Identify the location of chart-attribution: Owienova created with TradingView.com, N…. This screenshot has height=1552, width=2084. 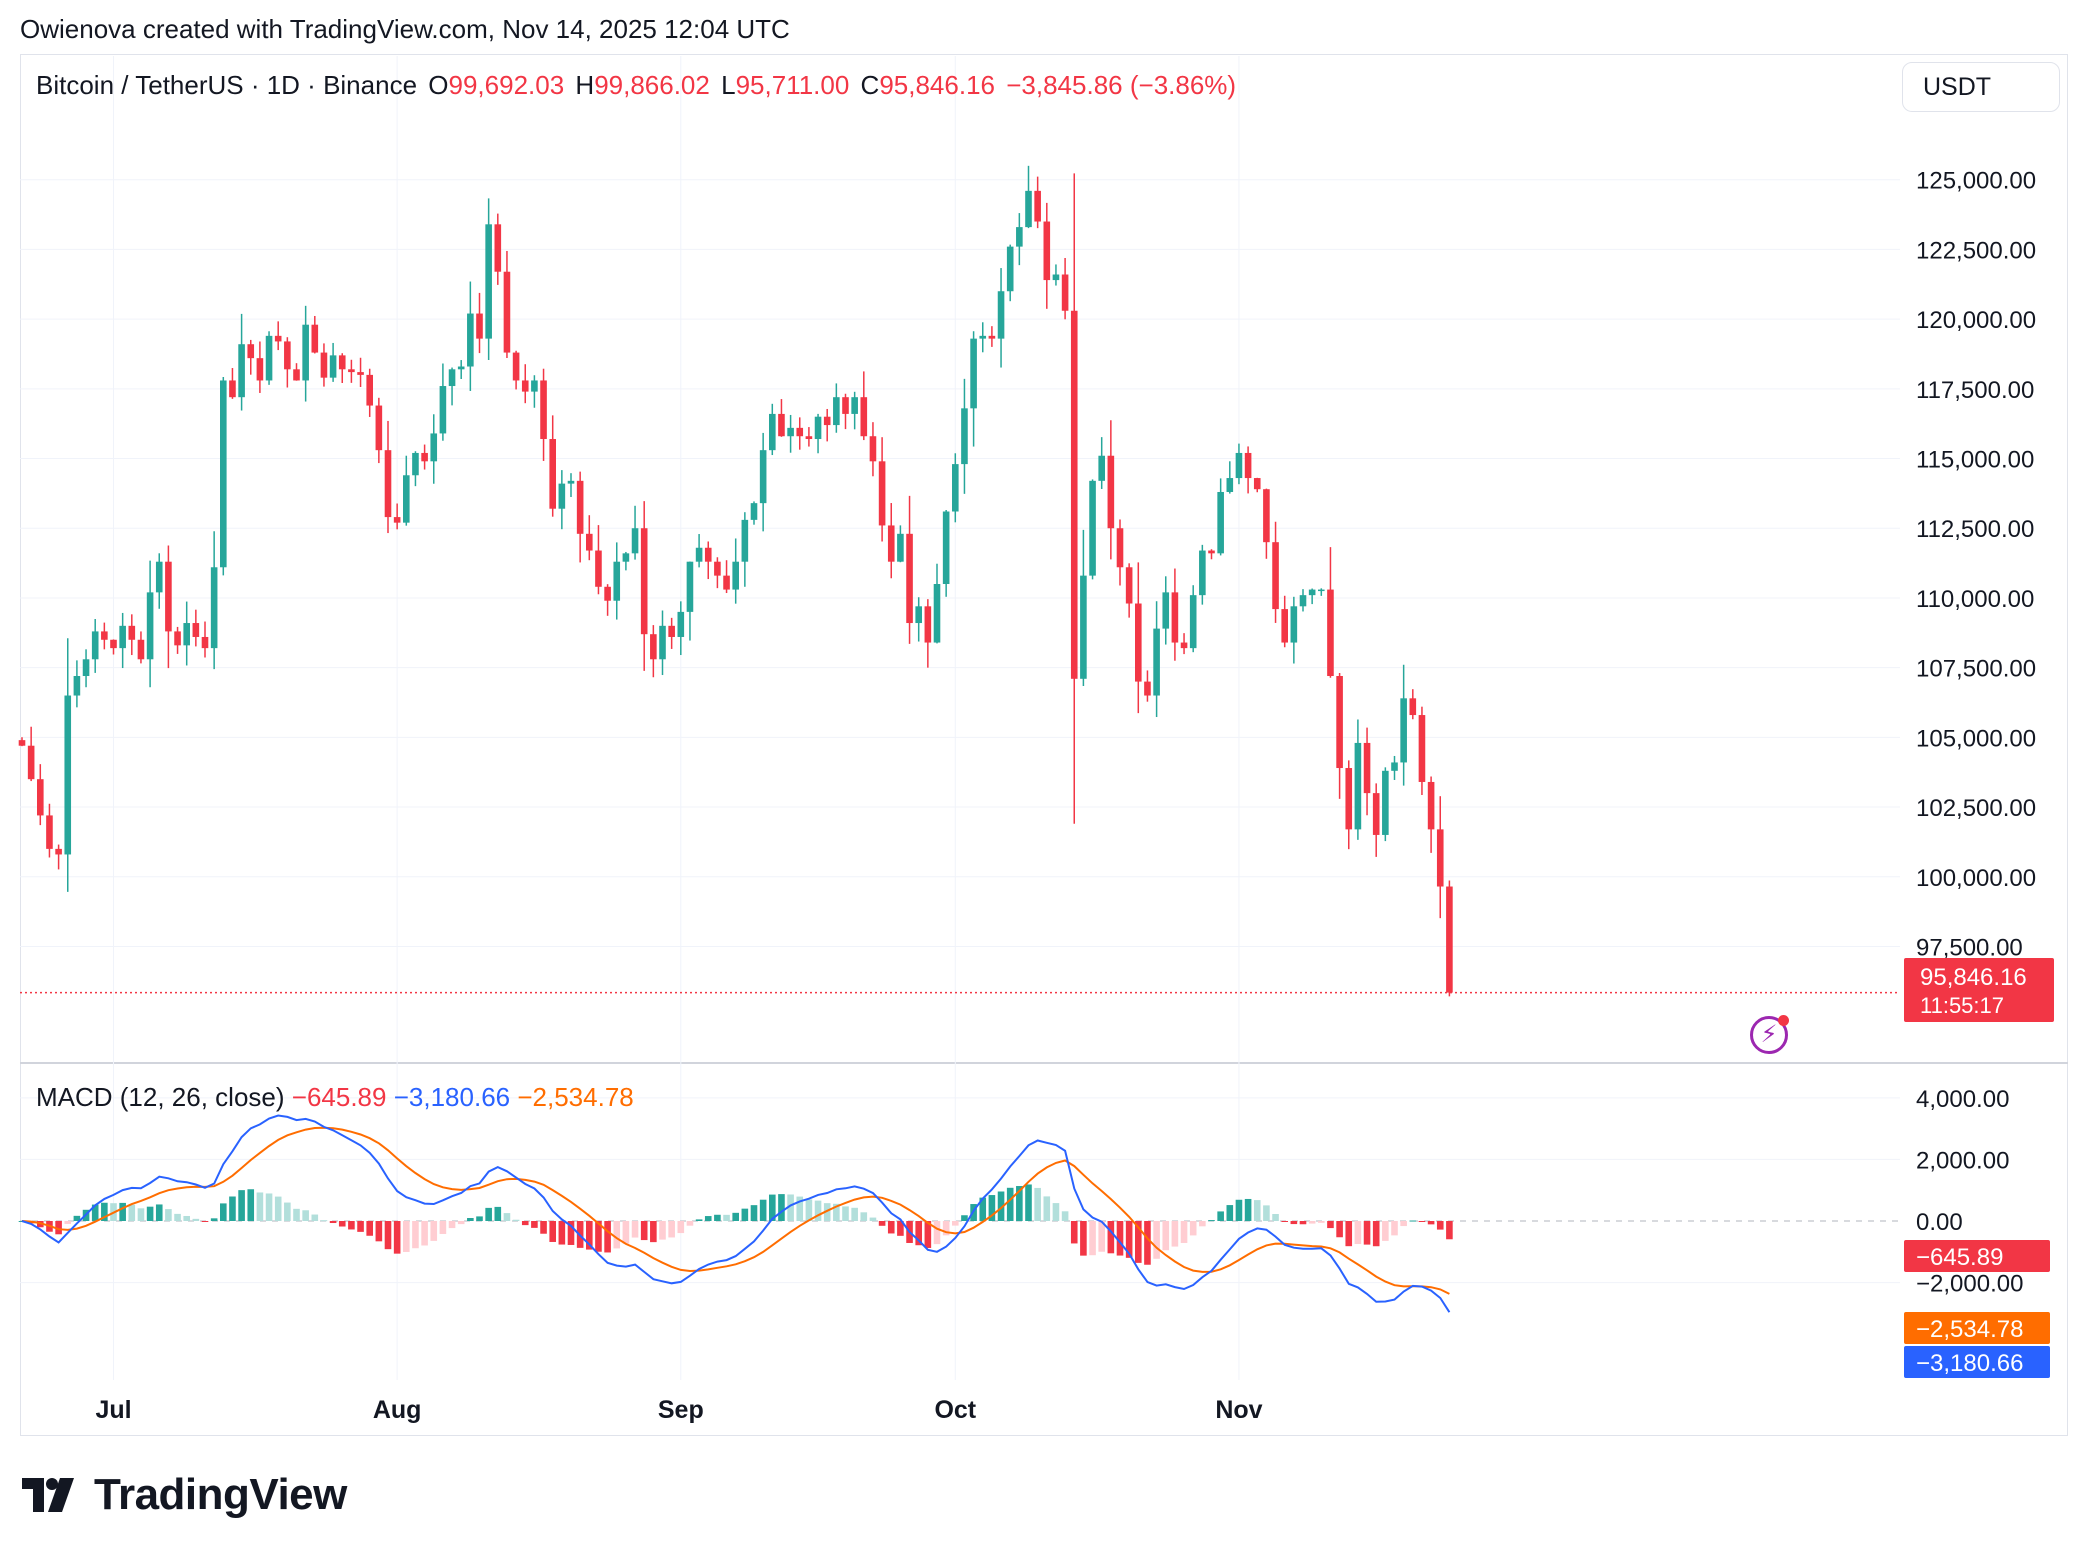
(405, 29).